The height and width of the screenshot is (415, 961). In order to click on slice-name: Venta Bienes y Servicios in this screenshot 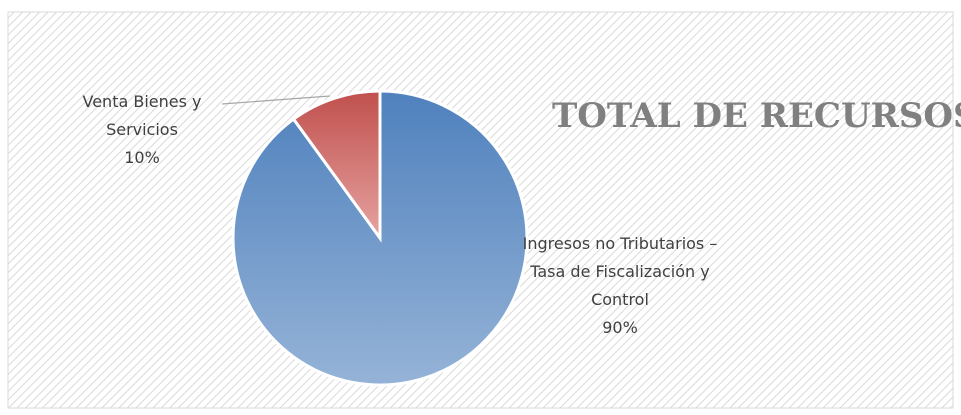, I will do `click(142, 115)`.